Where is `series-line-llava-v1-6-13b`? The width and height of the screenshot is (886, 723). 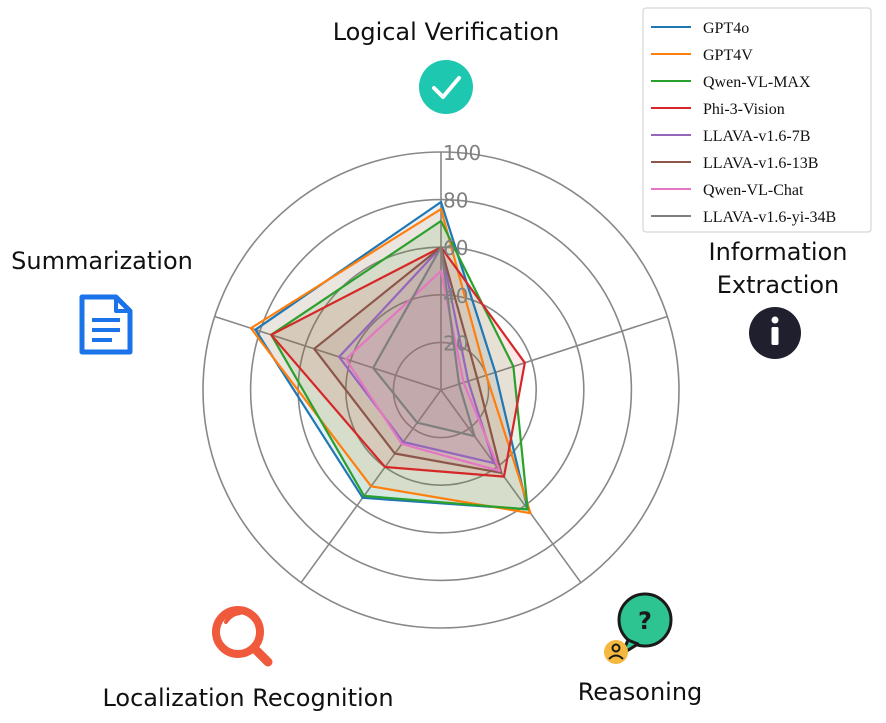 series-line-llava-v1-6-13b is located at coordinates (408, 360).